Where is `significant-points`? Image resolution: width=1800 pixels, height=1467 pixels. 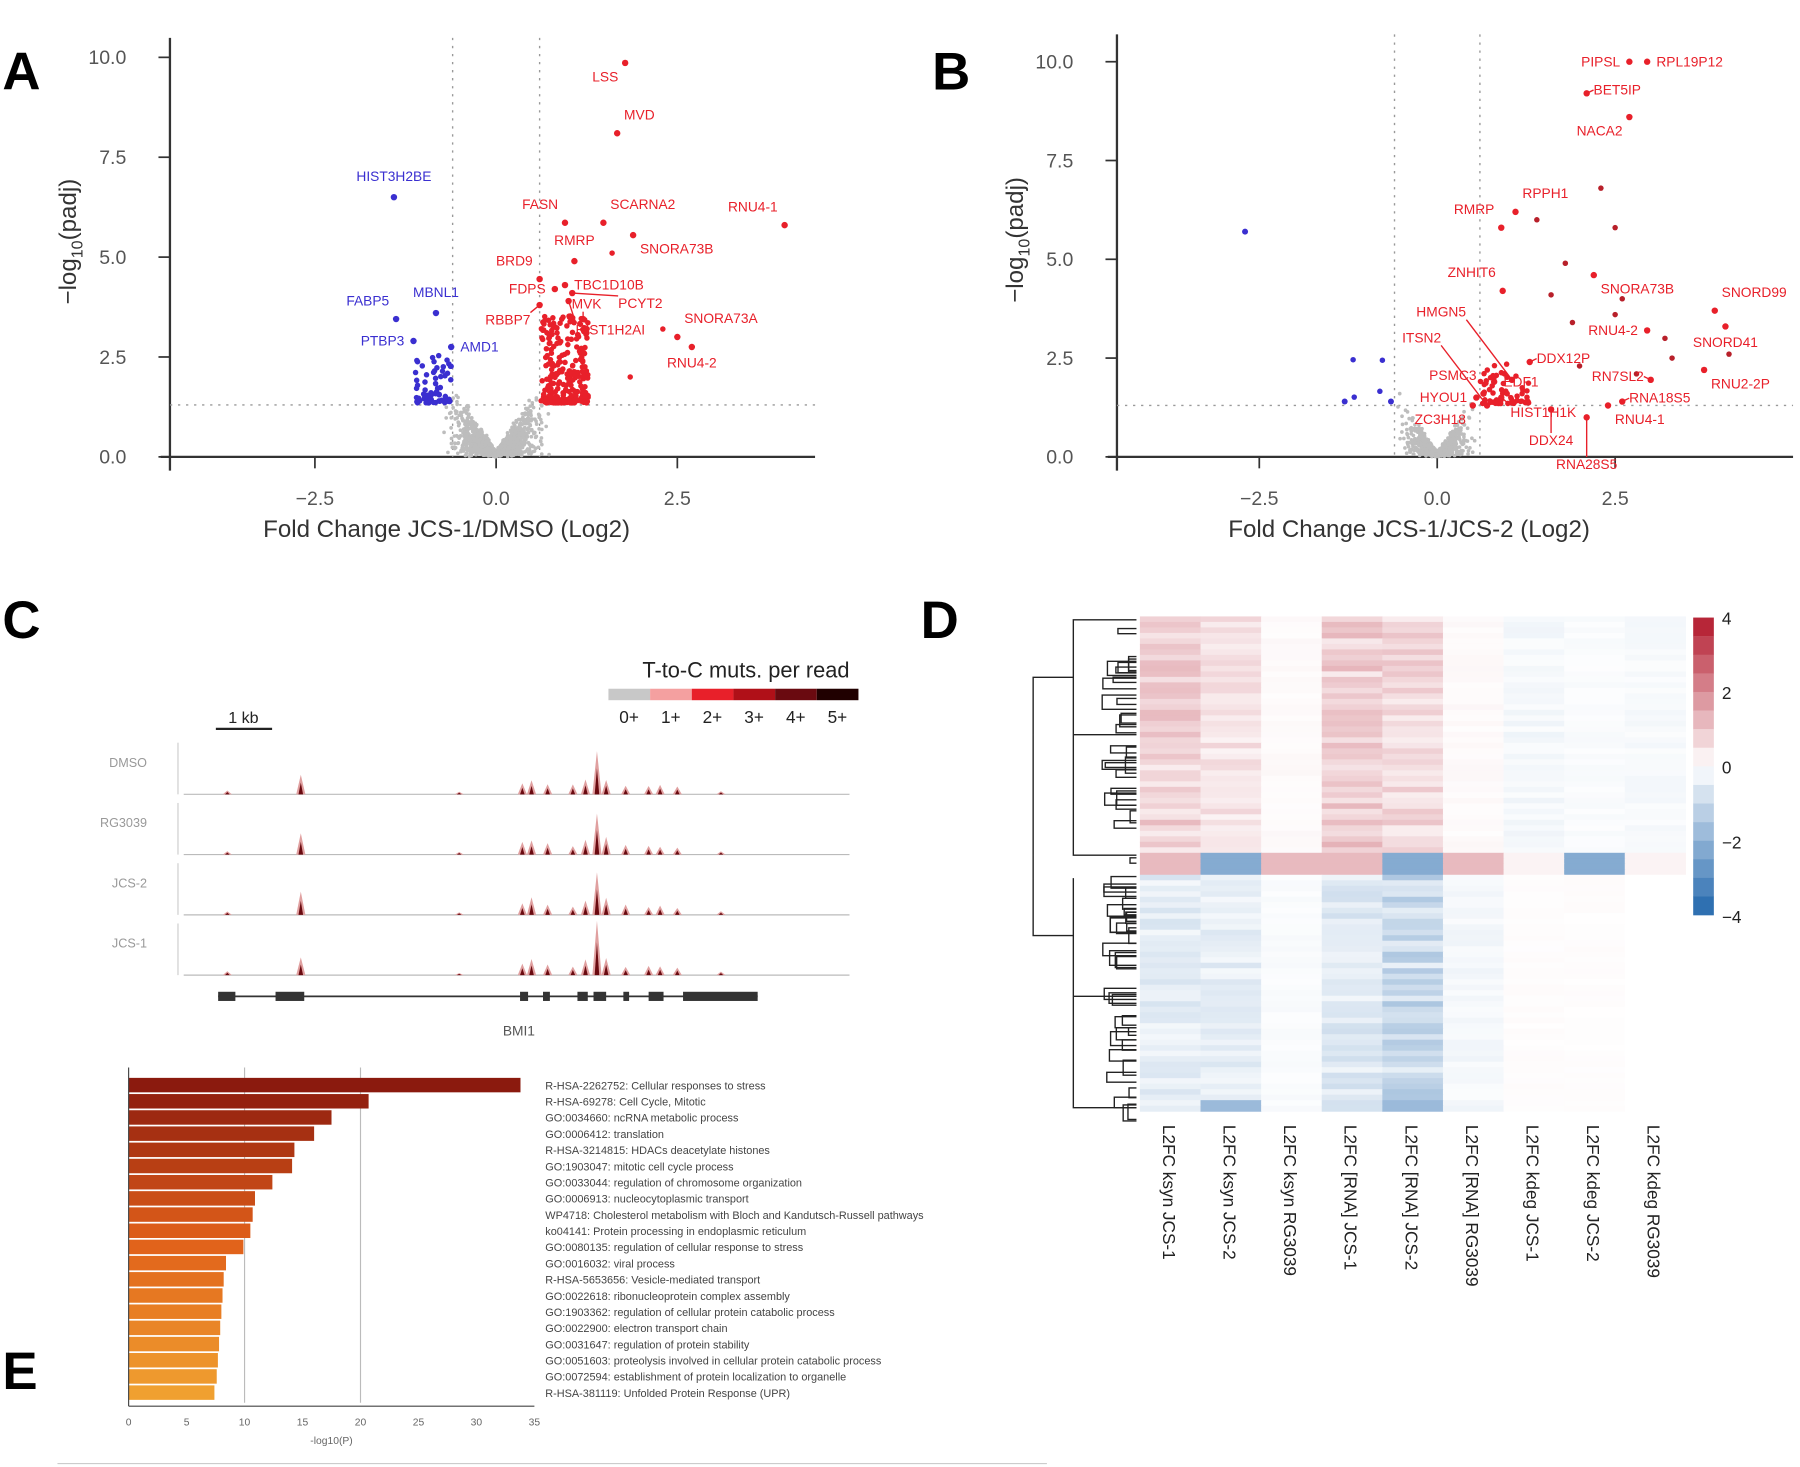 significant-points is located at coordinates (539, 328).